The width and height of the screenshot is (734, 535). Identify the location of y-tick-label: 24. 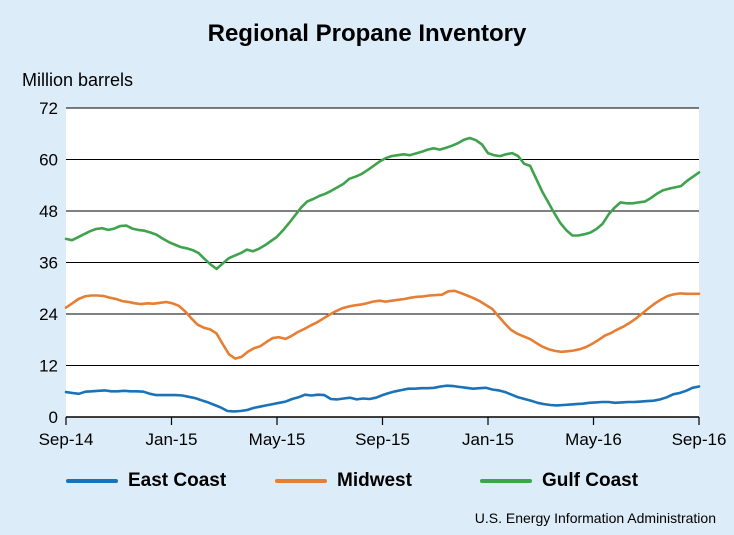
(48, 314).